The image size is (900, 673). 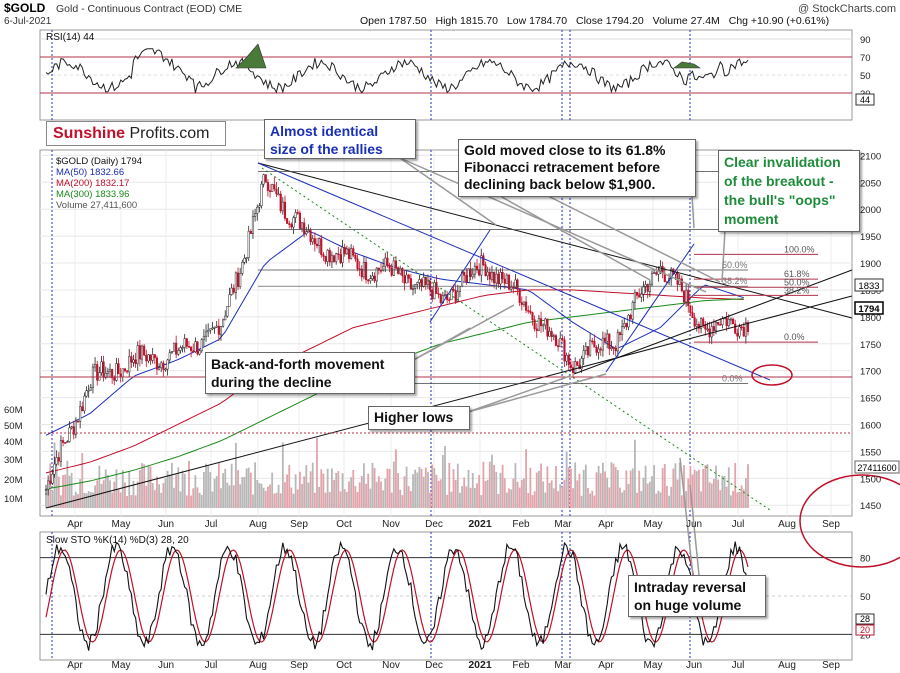 I want to click on rsi-label: RSI(14) 44, so click(x=70, y=37).